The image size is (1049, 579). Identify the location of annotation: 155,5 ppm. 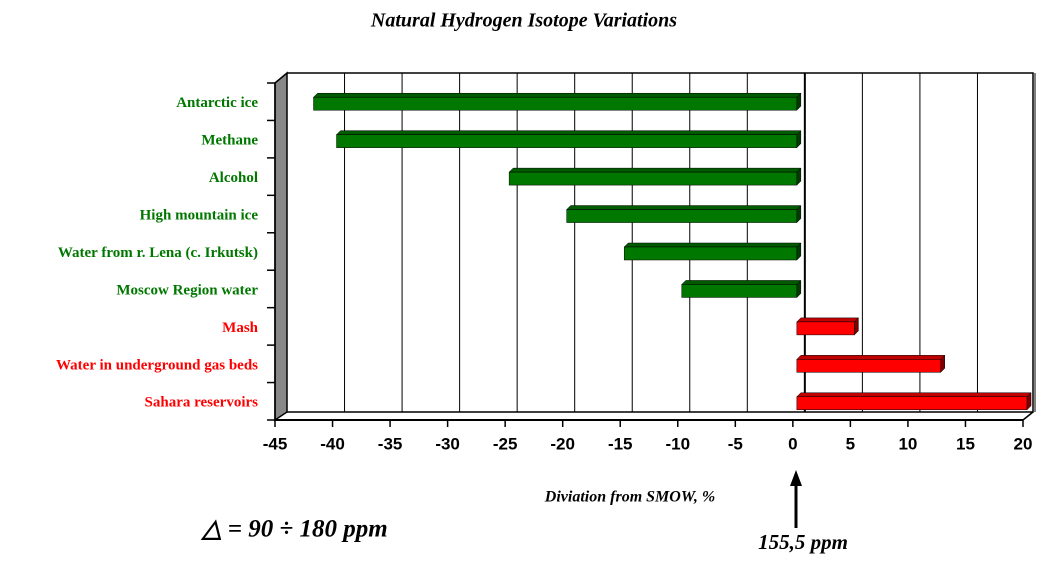
(803, 542).